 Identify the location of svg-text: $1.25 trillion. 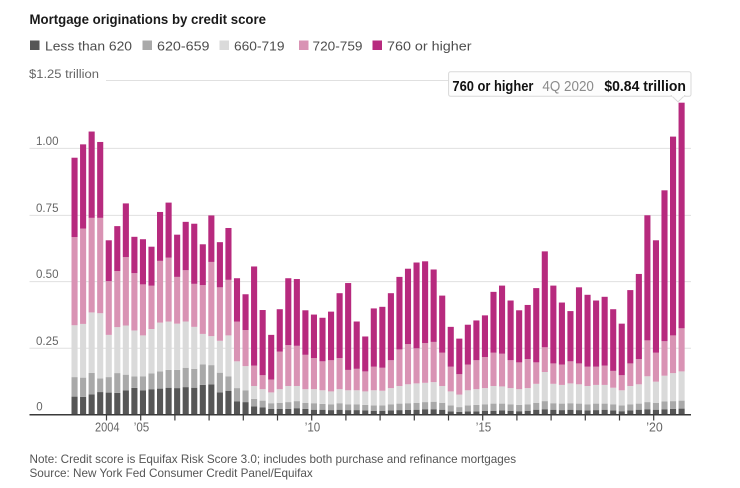
(64, 75).